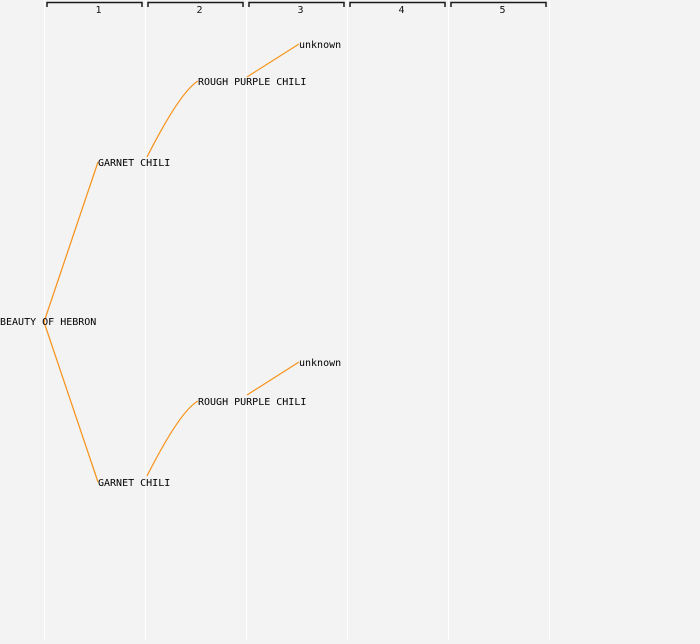 This screenshot has width=700, height=644. What do you see at coordinates (296, 8) in the screenshot?
I see `generation-ruler: 1 2 3 4 5` at bounding box center [296, 8].